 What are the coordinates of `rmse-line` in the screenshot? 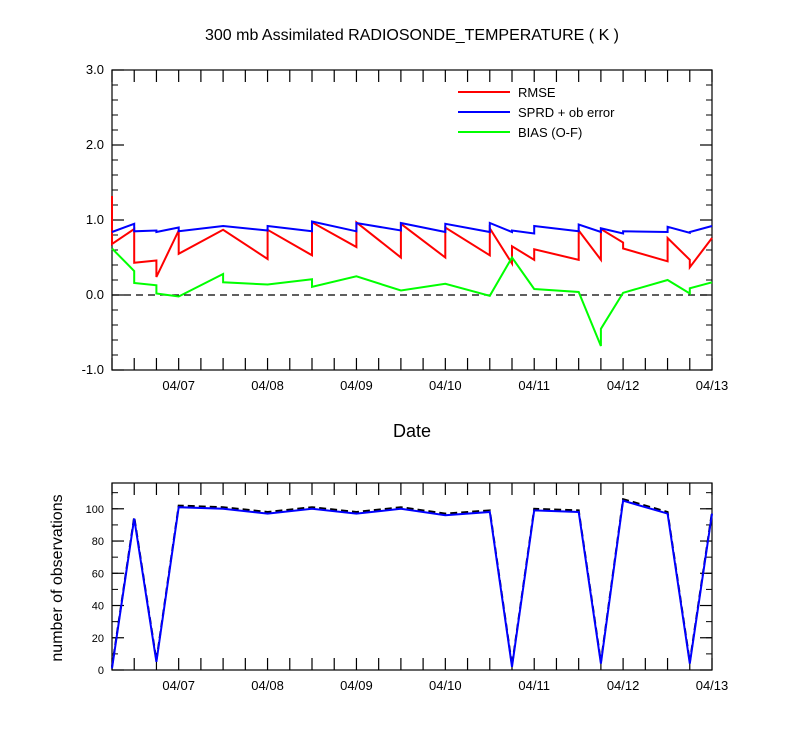 It's located at (412, 237).